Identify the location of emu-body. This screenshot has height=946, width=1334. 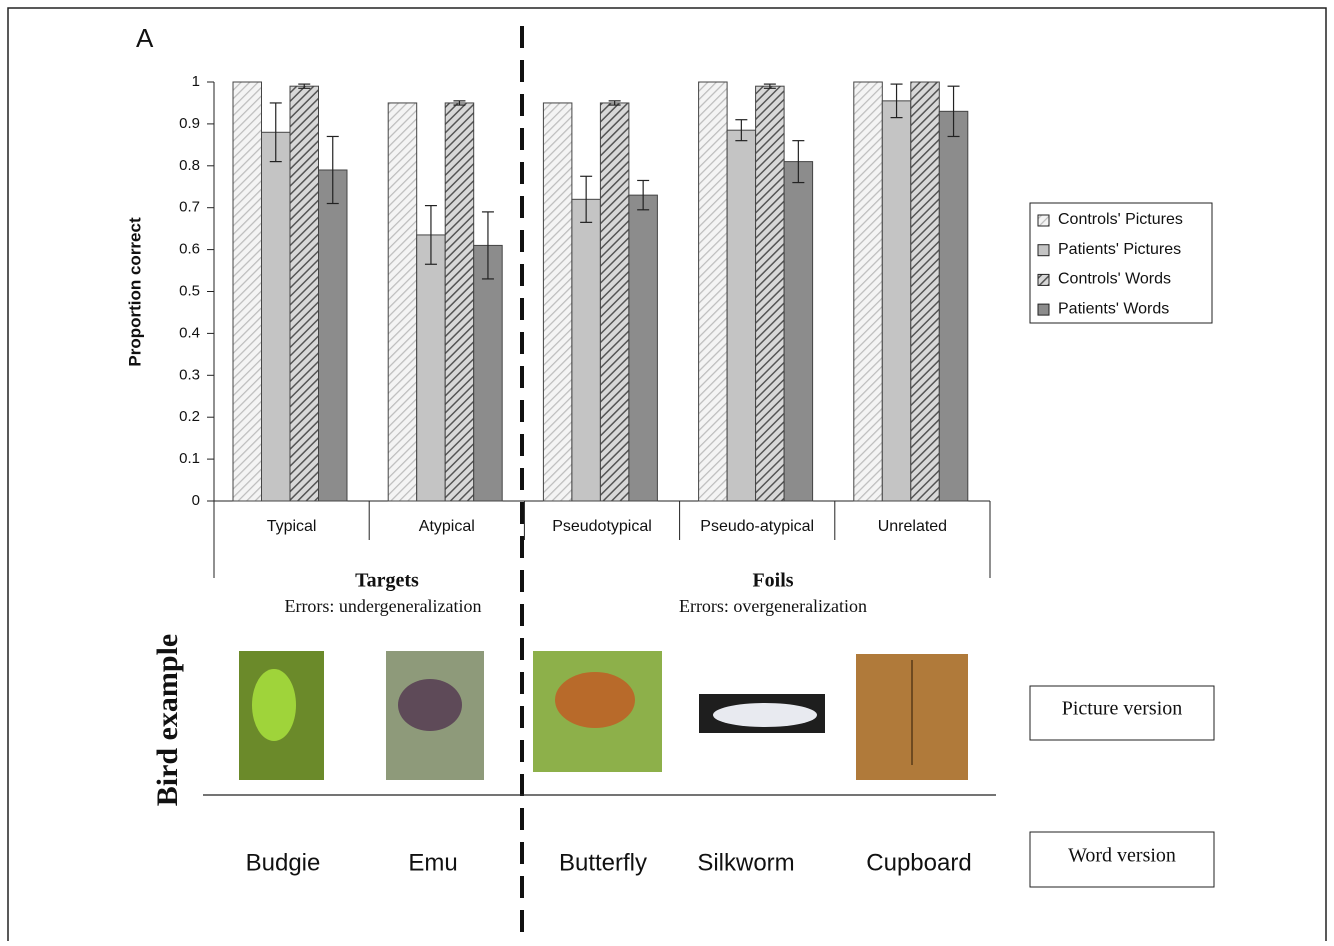
(430, 705).